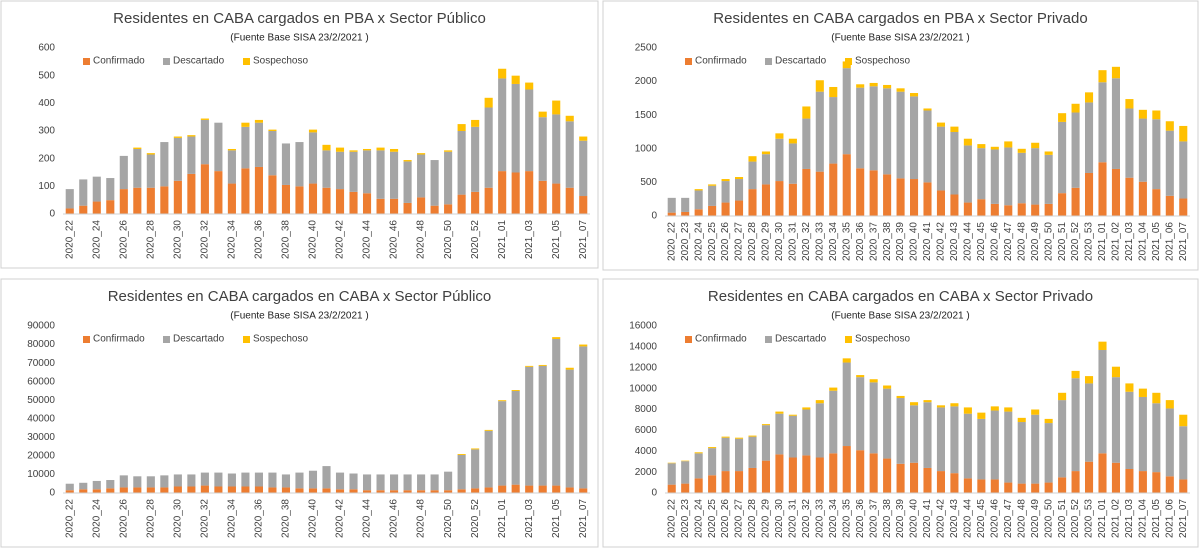 Image resolution: width=1200 pixels, height=548 pixels. Describe the element at coordinates (725, 241) in the screenshot. I see `x-tick-label: 2020_26` at that location.